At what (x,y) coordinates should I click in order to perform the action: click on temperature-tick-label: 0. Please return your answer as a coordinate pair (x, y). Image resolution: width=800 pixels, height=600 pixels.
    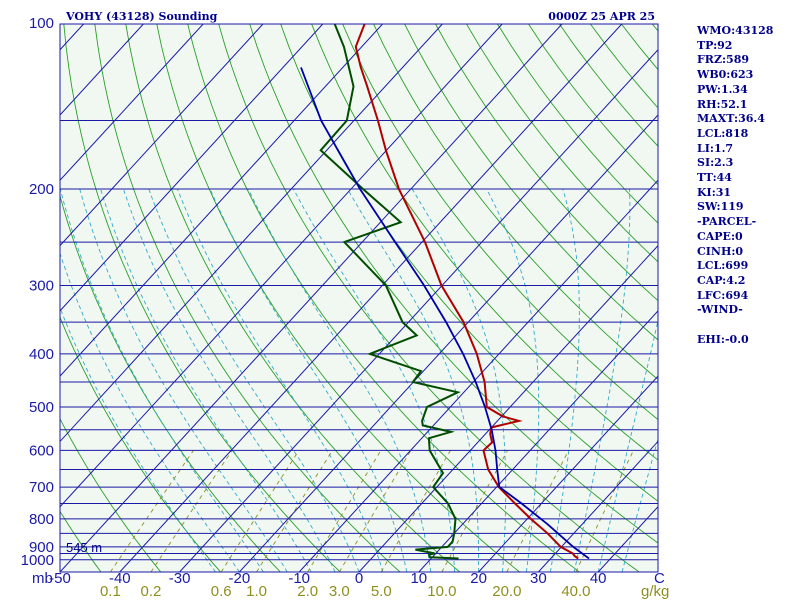
    Looking at the image, I should click on (359, 578).